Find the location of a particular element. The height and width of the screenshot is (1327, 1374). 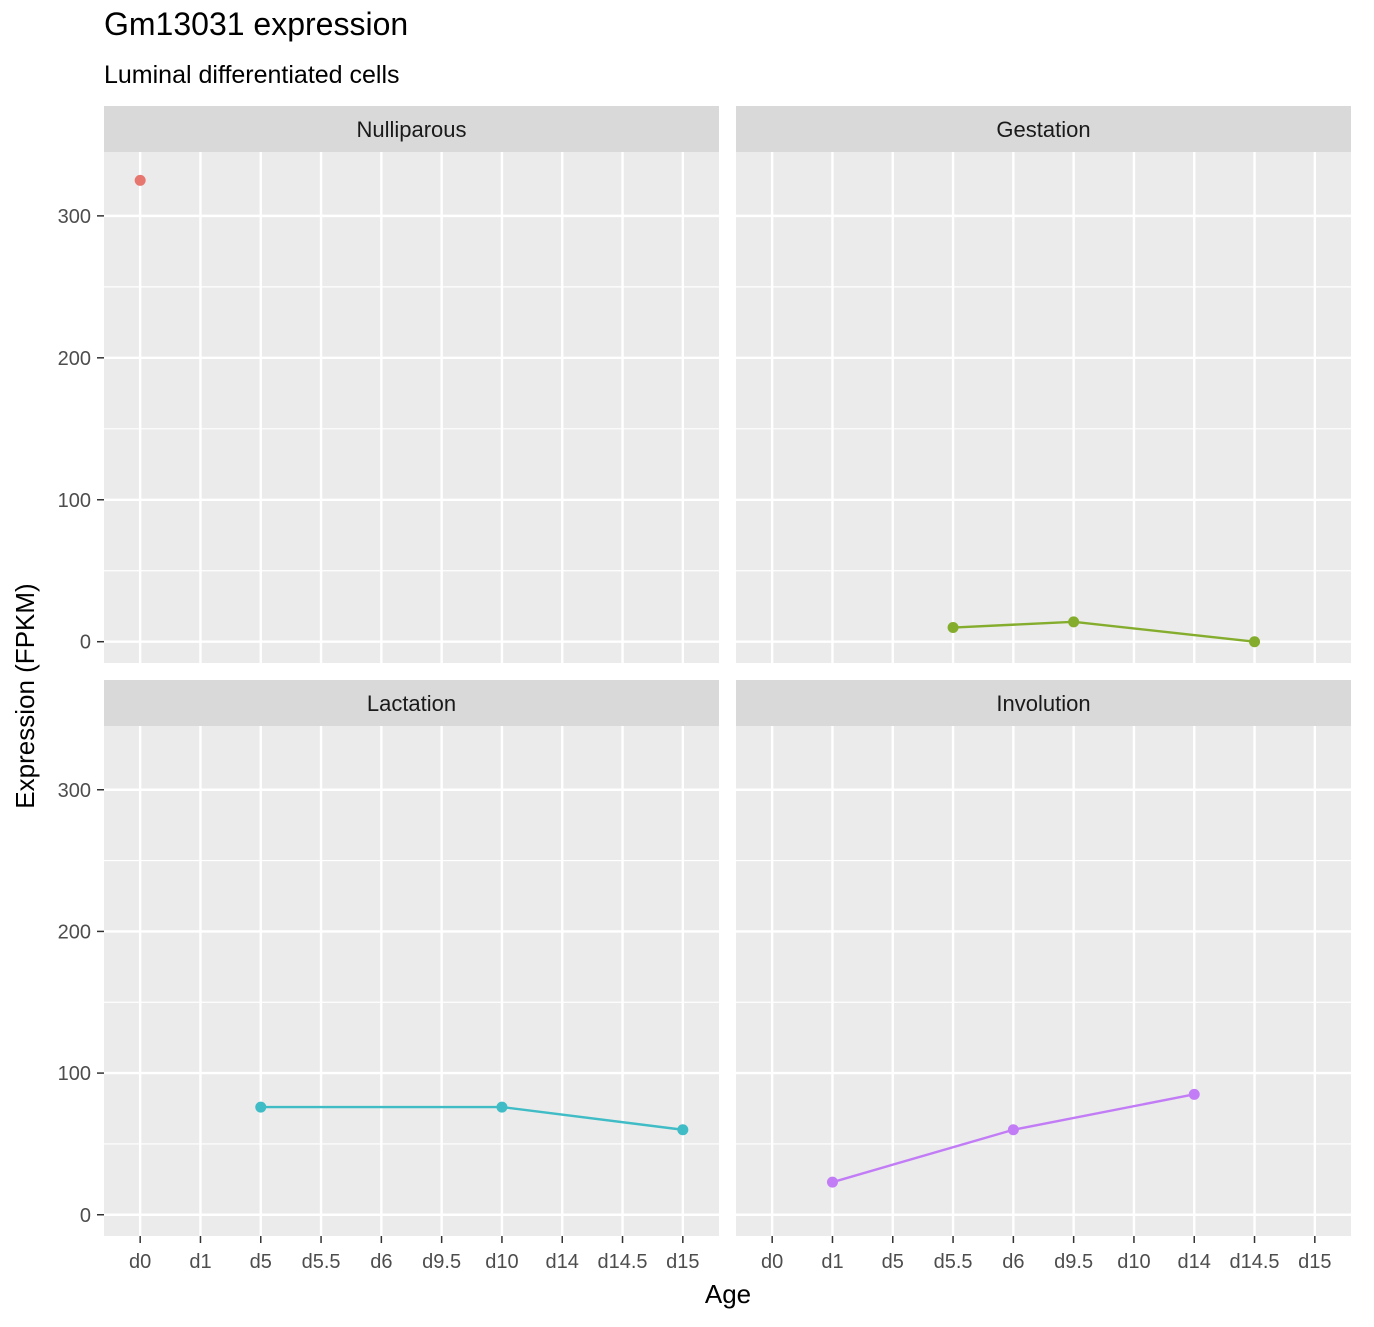

x-axis-label: Age is located at coordinates (728, 1294).